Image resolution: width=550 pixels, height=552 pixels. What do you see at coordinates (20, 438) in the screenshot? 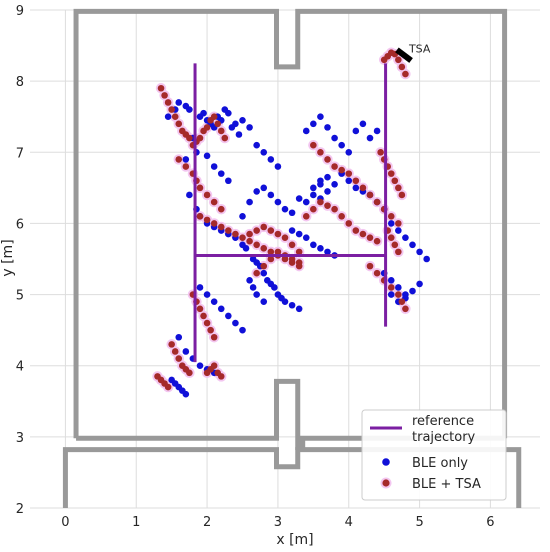
I see `y-tick-3: 3` at bounding box center [20, 438].